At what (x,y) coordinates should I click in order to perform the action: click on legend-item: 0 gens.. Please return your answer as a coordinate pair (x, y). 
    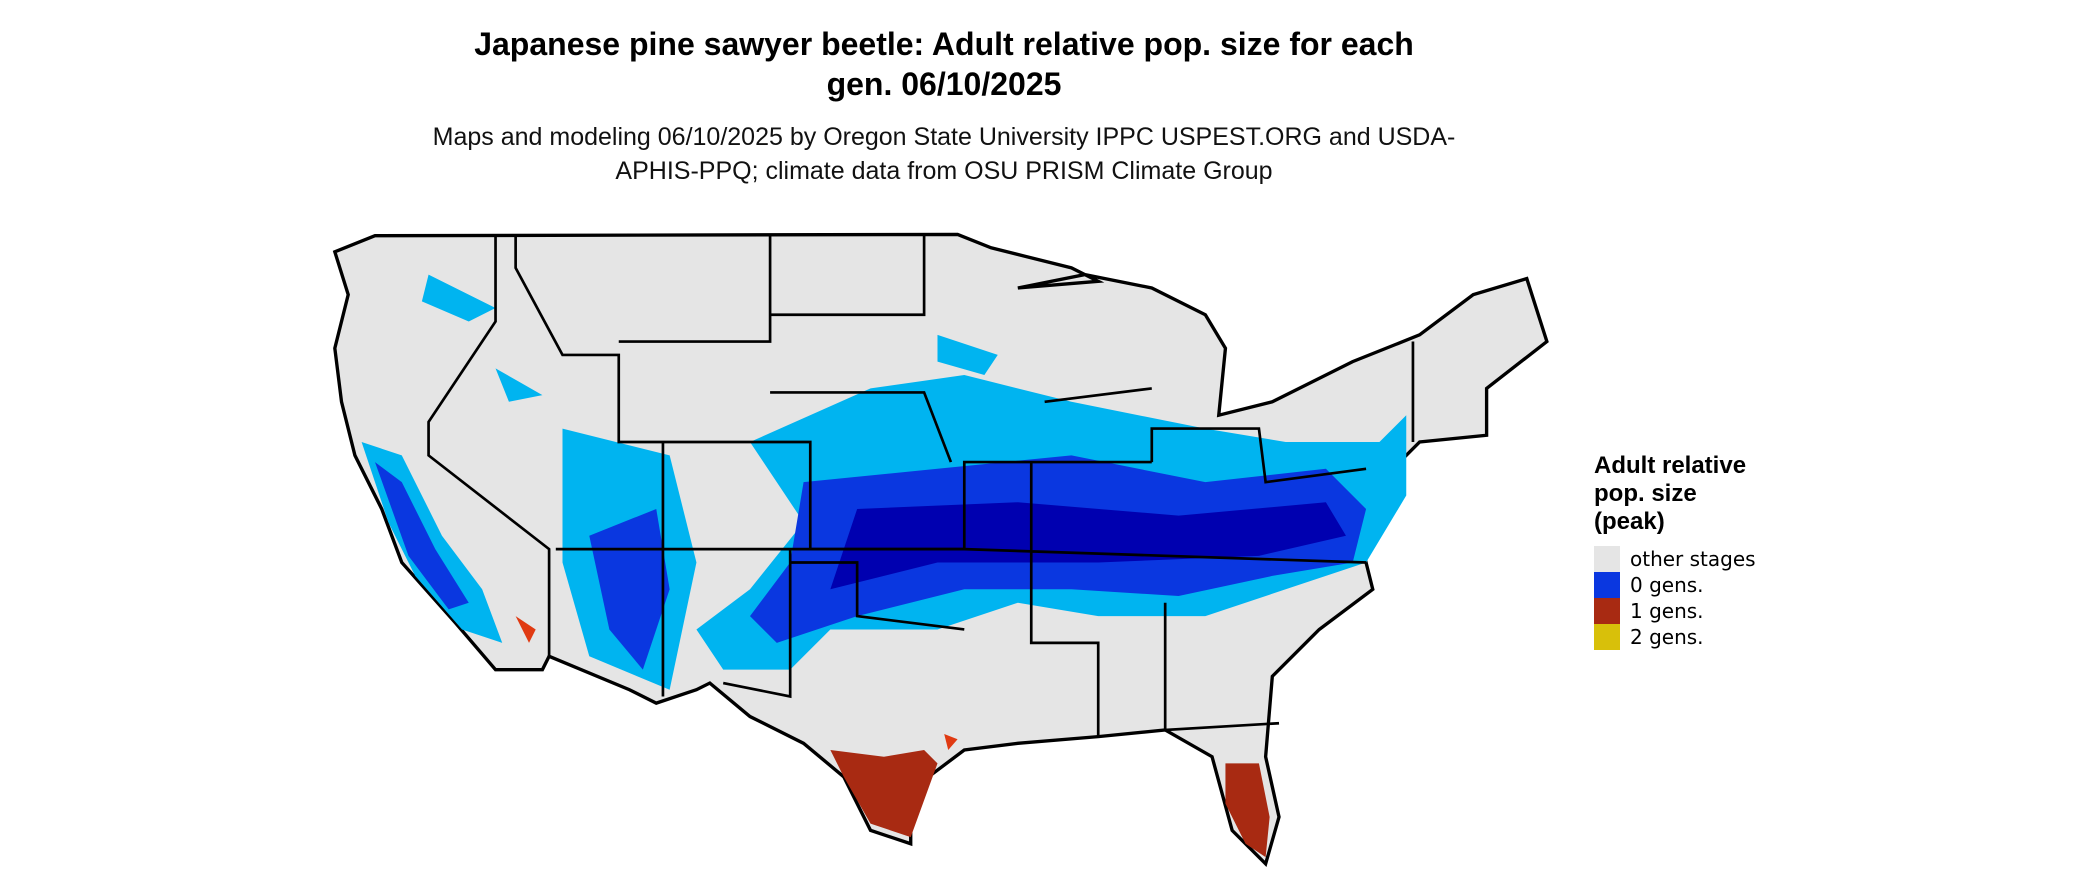
    Looking at the image, I should click on (1675, 585).